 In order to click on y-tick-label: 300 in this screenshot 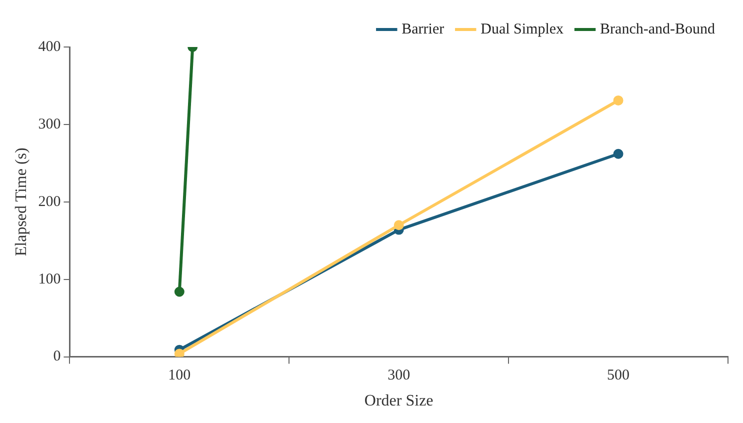, I will do `click(49, 124)`.